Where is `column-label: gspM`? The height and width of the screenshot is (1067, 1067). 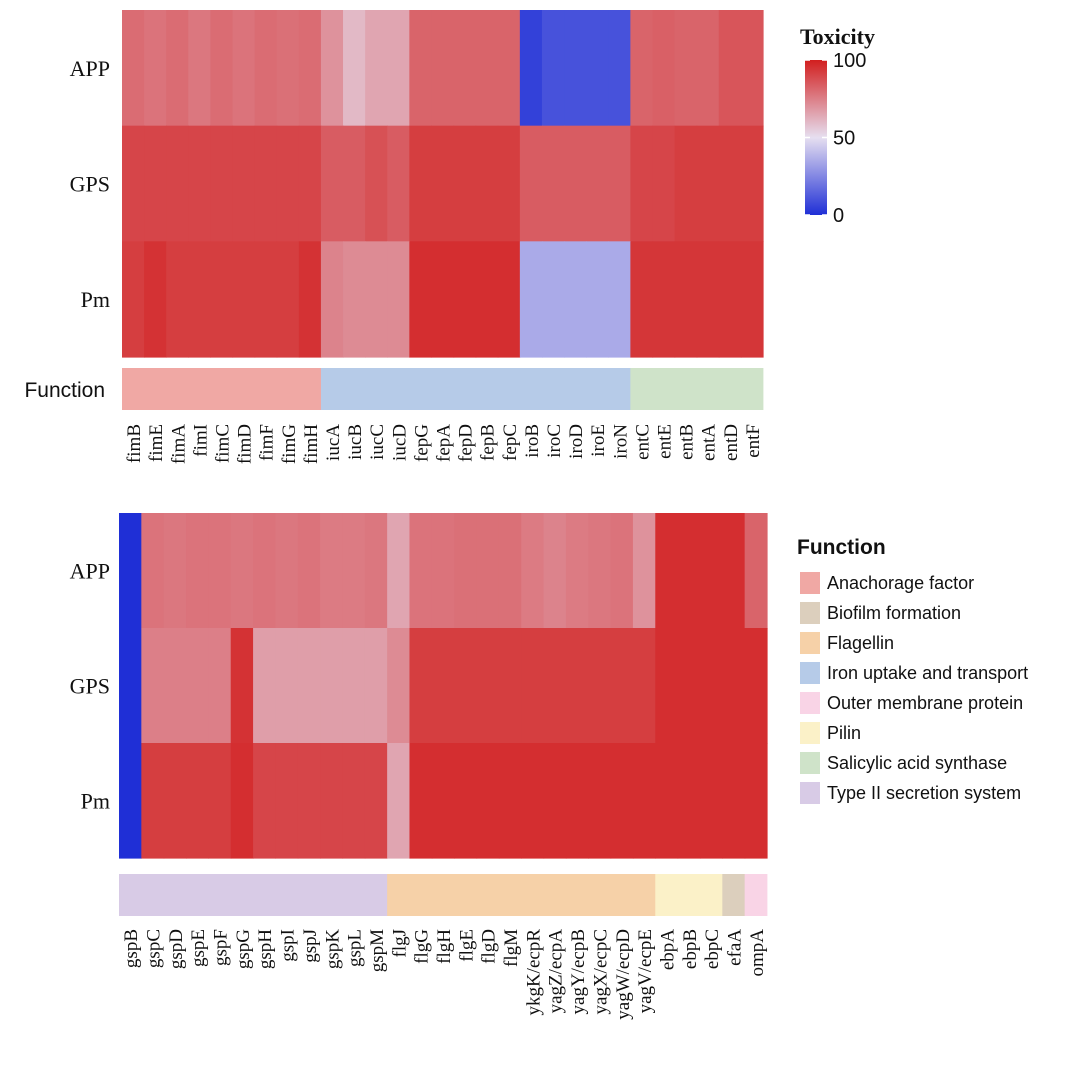
column-label: gspM is located at coordinates (377, 950).